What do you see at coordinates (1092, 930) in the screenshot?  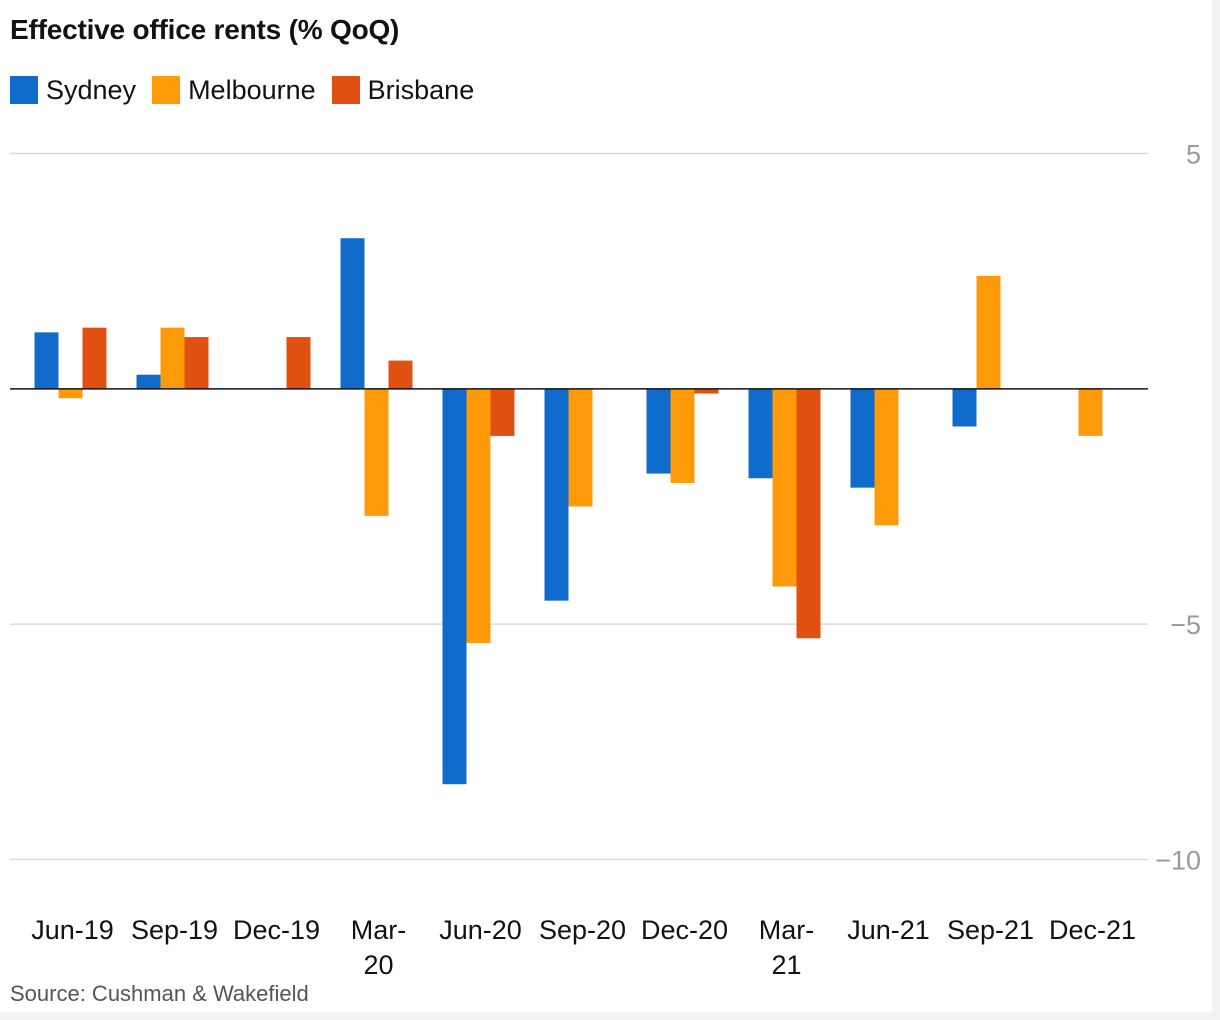 I see `x-tick-label: Dec-21` at bounding box center [1092, 930].